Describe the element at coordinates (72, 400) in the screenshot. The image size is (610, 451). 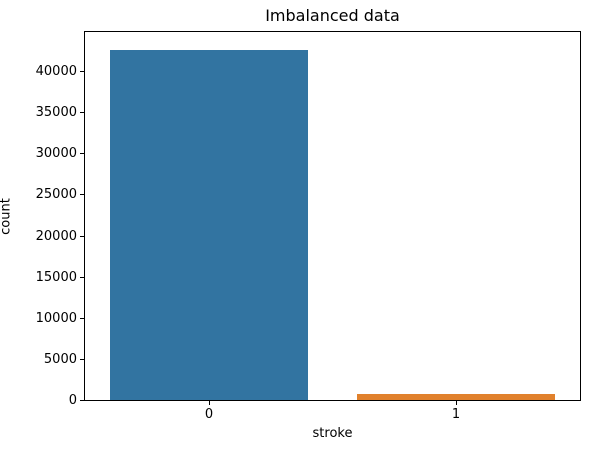
I see `y-tick-label: 0` at that location.